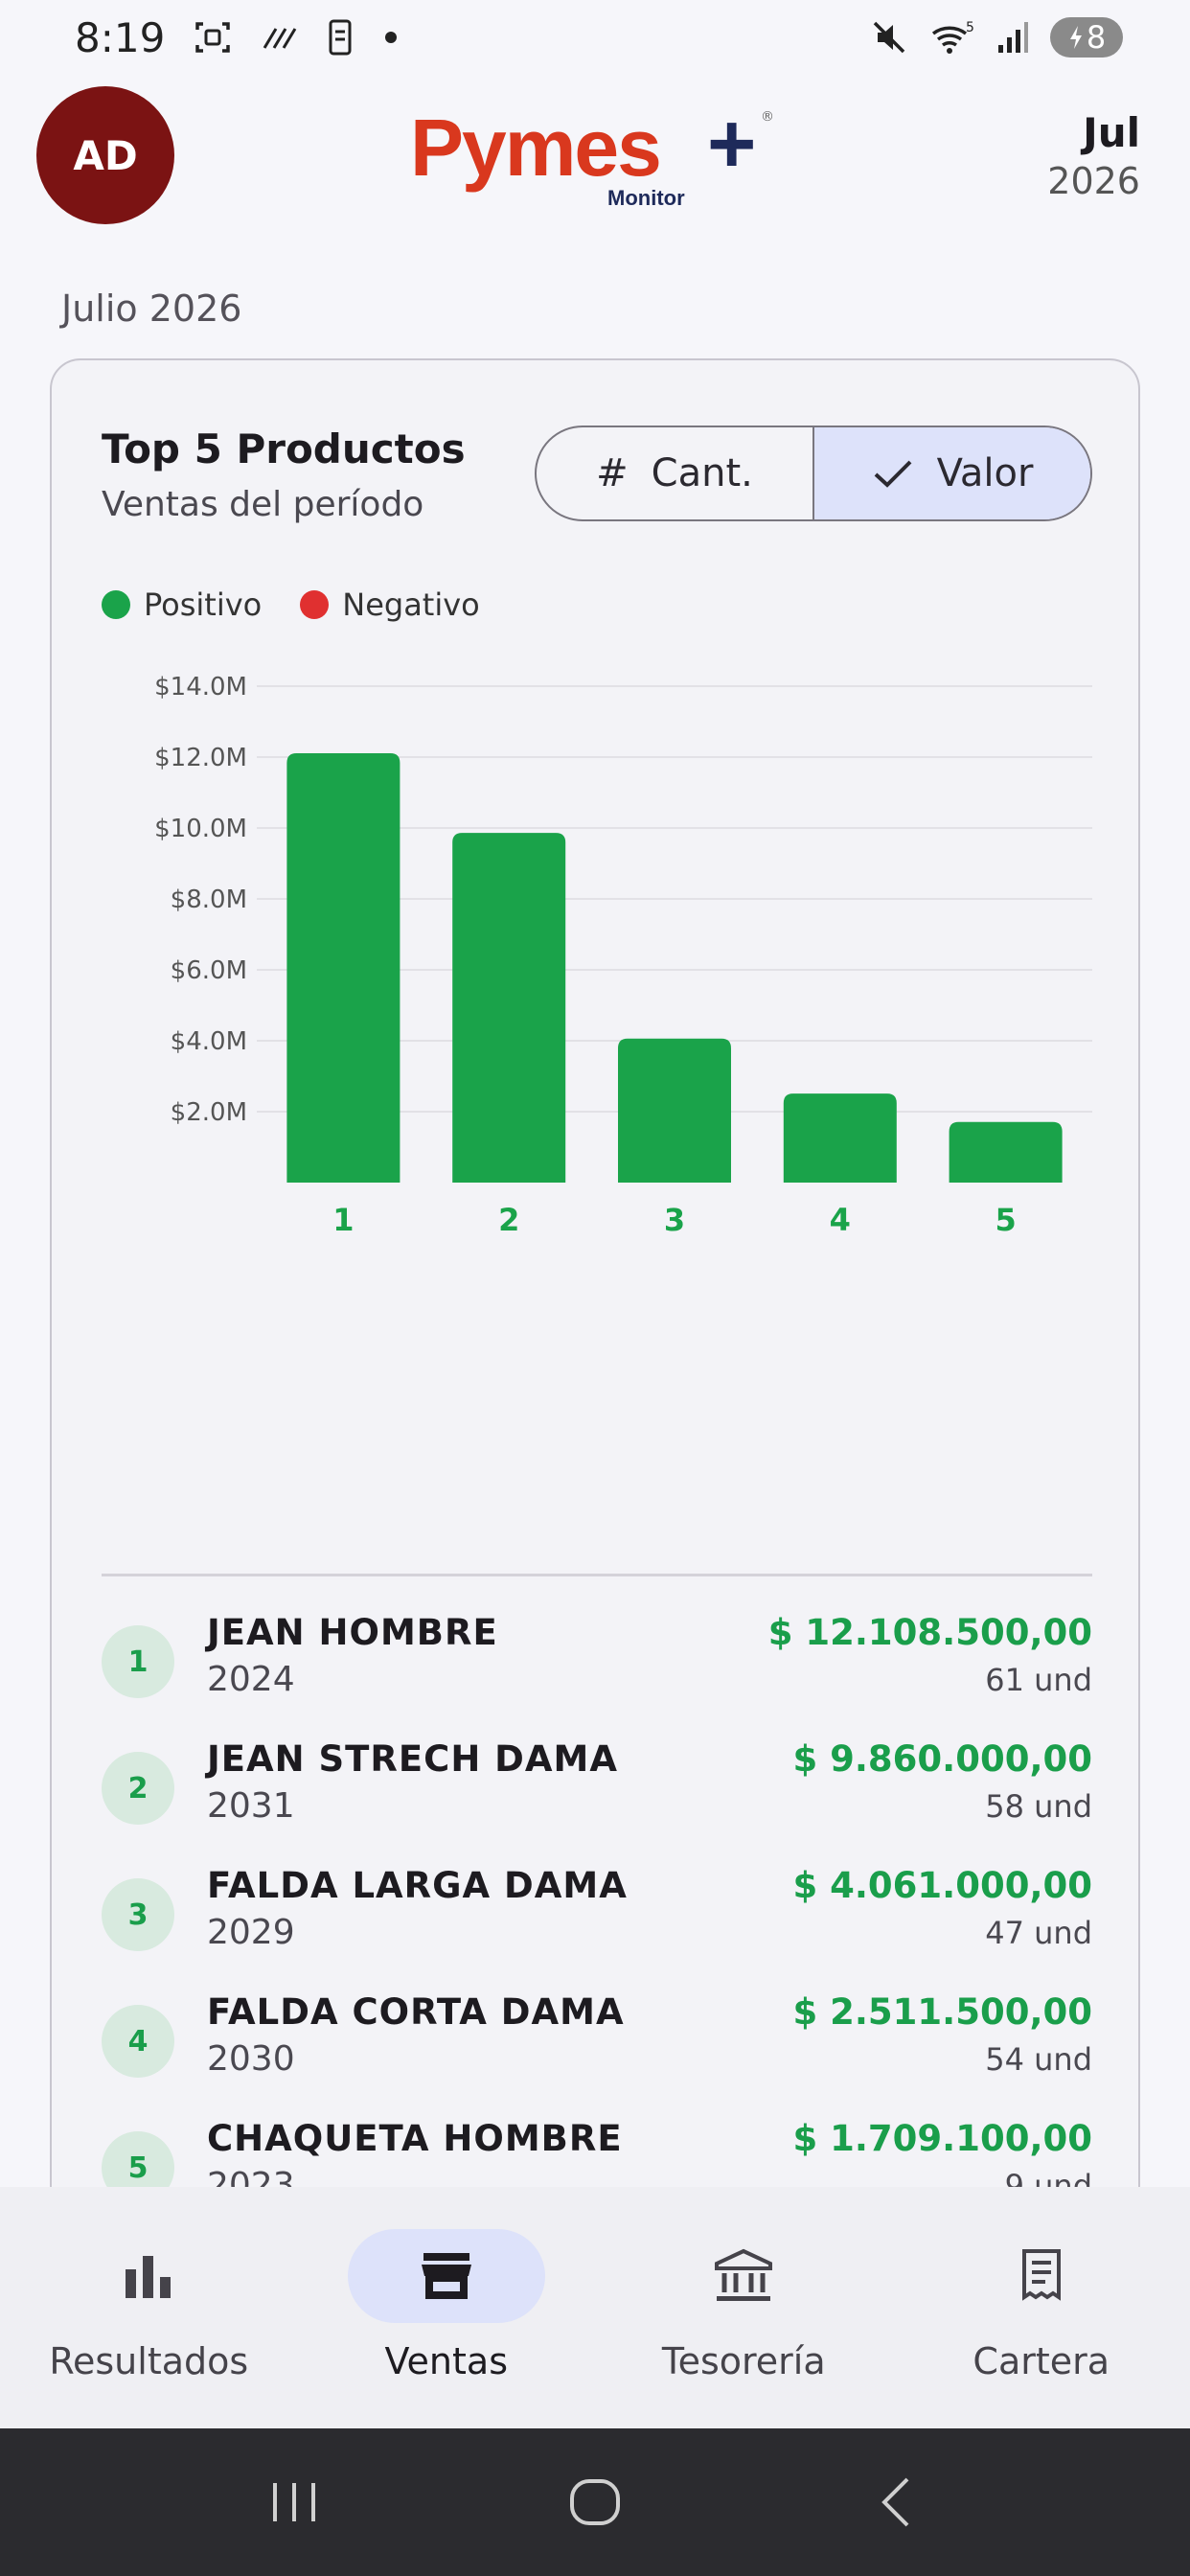 The image size is (1190, 2576). Describe the element at coordinates (138, 1661) in the screenshot. I see `product-rank: 1` at that location.